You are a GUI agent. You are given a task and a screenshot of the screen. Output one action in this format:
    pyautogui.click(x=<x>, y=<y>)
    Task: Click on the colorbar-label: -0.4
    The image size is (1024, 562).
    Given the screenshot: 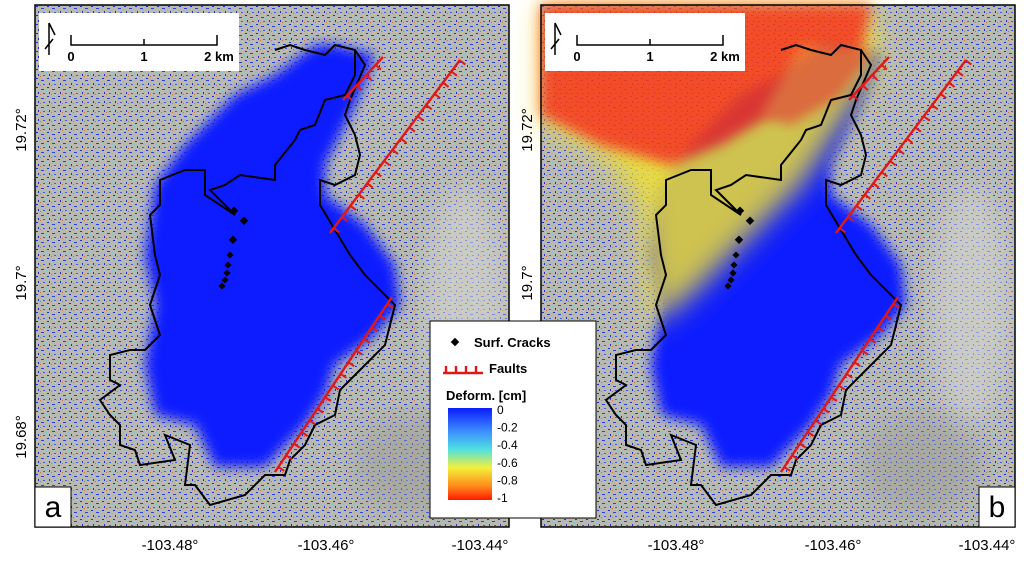 What is the action you would take?
    pyautogui.click(x=507, y=445)
    